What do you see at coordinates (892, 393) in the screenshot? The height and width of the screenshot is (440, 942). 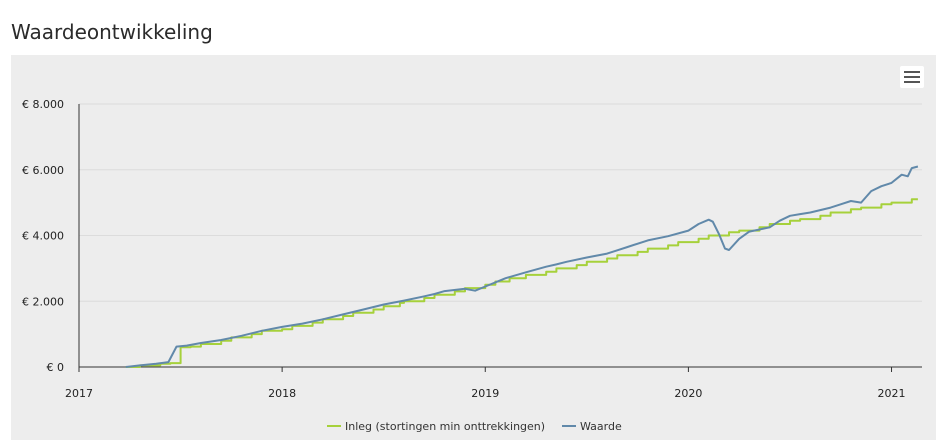 I see `x-tick-label: 2021` at bounding box center [892, 393].